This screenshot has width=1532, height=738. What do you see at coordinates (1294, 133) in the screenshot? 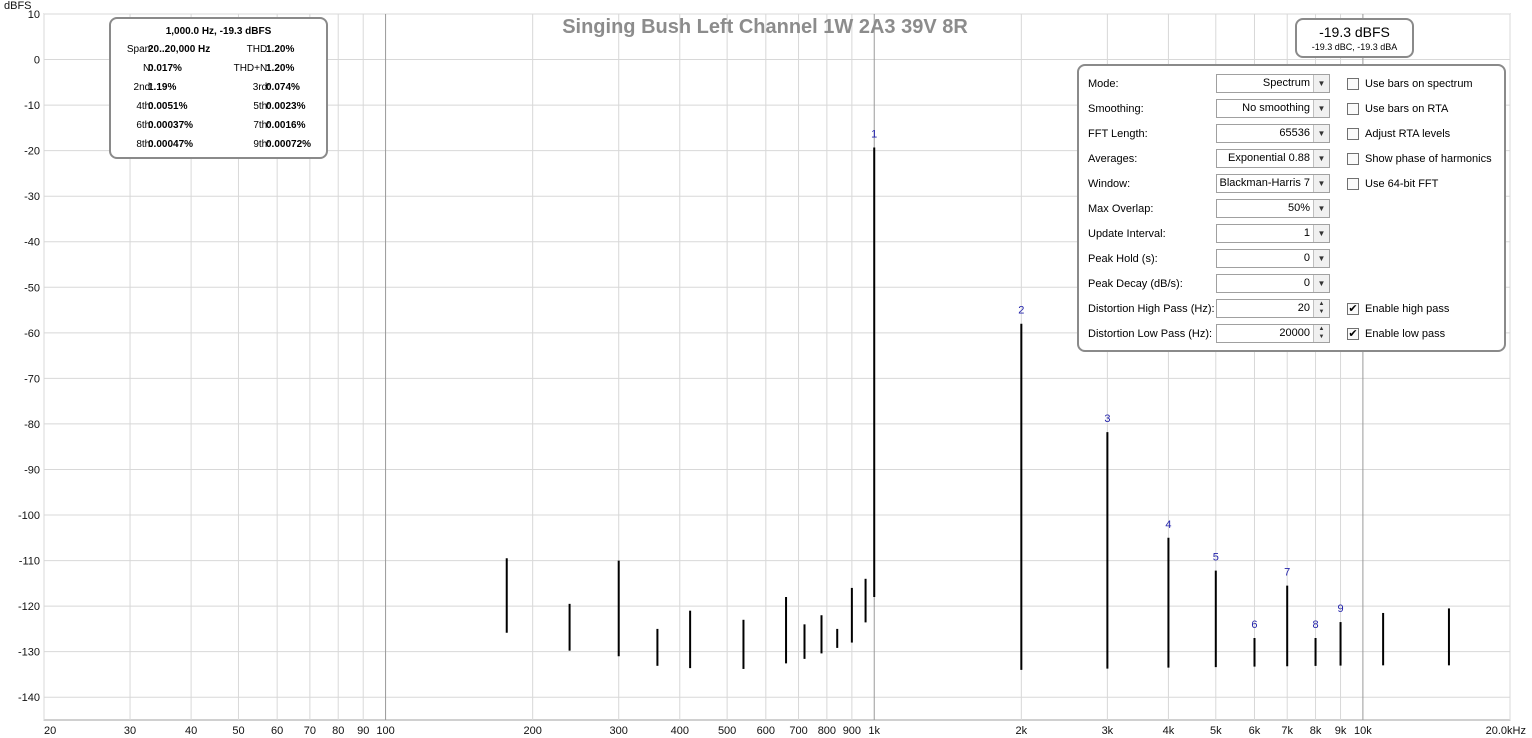
I see `fft-length-value: 65536` at bounding box center [1294, 133].